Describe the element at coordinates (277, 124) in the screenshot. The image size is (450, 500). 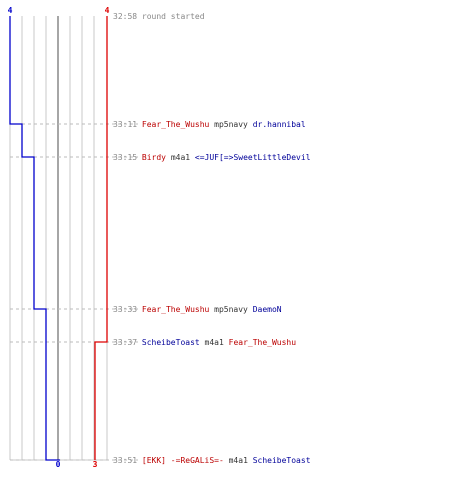
I see `event-victim: dr.hannibal` at that location.